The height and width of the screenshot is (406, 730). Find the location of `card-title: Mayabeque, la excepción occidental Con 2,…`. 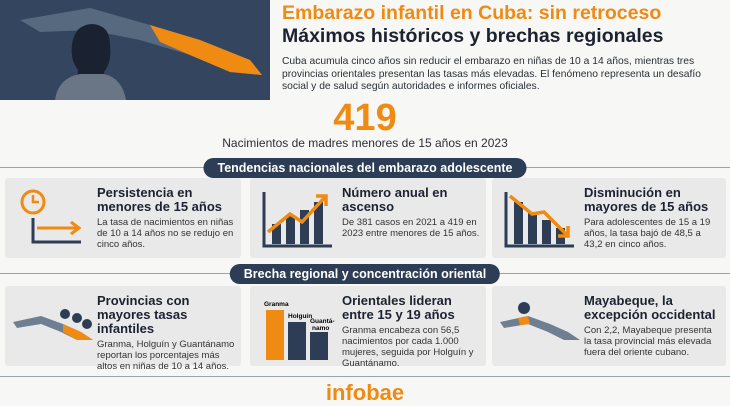

card-title: Mayabeque, la excepción occidental Con 2,… is located at coordinates (652, 326).